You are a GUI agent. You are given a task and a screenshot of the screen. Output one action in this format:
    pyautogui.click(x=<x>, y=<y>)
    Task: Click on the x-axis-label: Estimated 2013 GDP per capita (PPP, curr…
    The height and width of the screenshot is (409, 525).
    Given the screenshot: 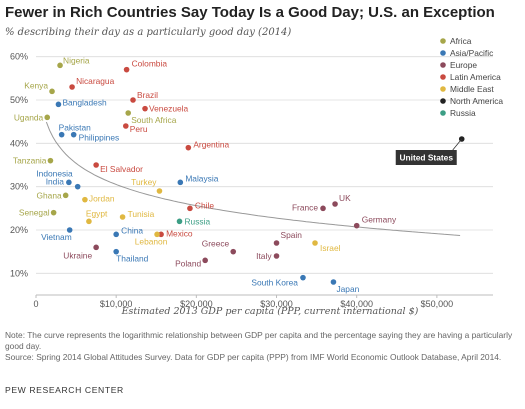 What is the action you would take?
    pyautogui.click(x=270, y=311)
    